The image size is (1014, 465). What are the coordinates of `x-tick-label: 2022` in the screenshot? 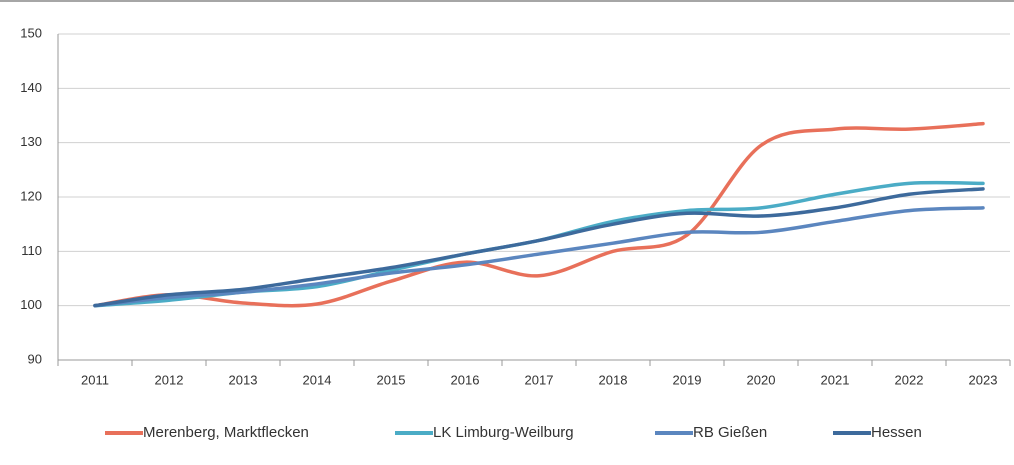 It's located at (909, 379).